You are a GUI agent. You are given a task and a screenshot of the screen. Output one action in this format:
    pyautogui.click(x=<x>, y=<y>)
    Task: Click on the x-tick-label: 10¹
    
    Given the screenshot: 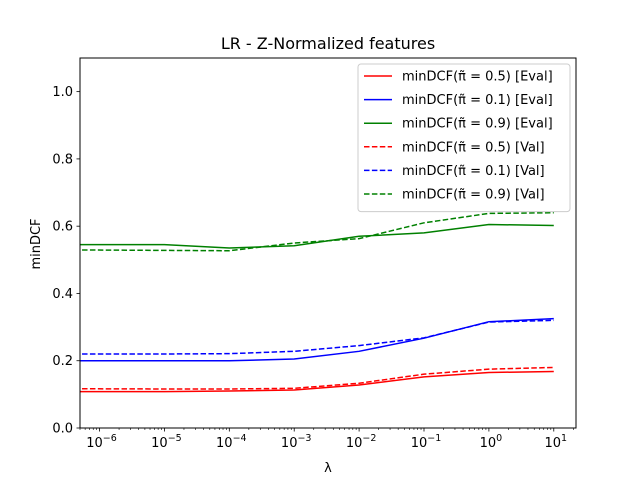 What is the action you would take?
    pyautogui.click(x=555, y=442)
    